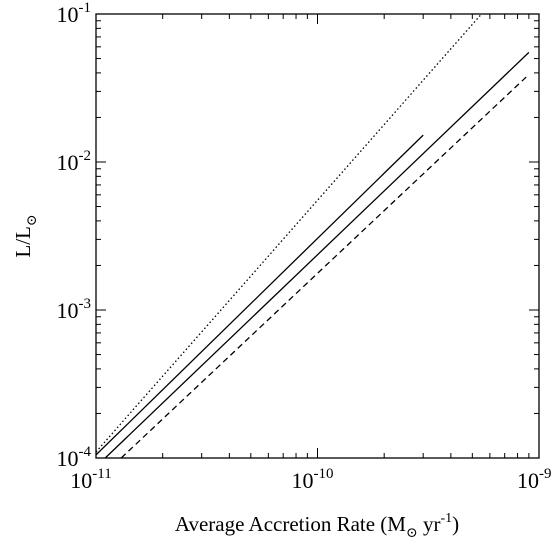 This screenshot has height=542, width=560. What do you see at coordinates (317, 526) in the screenshot?
I see `x-axis-label: Average Accretion Rate (M⊙ yr-1)` at bounding box center [317, 526].